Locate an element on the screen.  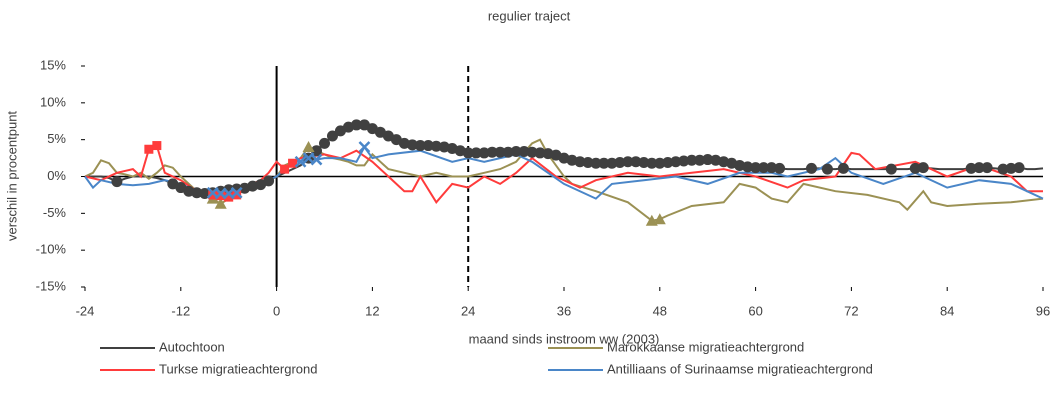
x-tick-label: 0 is located at coordinates (276, 310).